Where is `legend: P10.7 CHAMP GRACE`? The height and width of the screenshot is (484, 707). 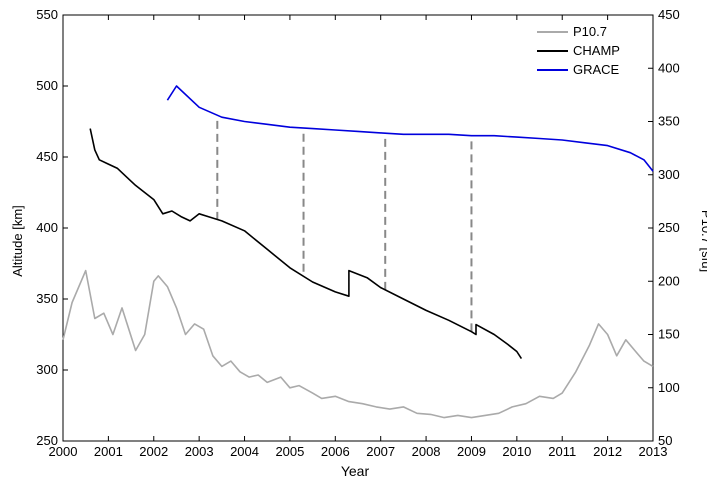 legend: P10.7 CHAMP GRACE is located at coordinates (588, 56).